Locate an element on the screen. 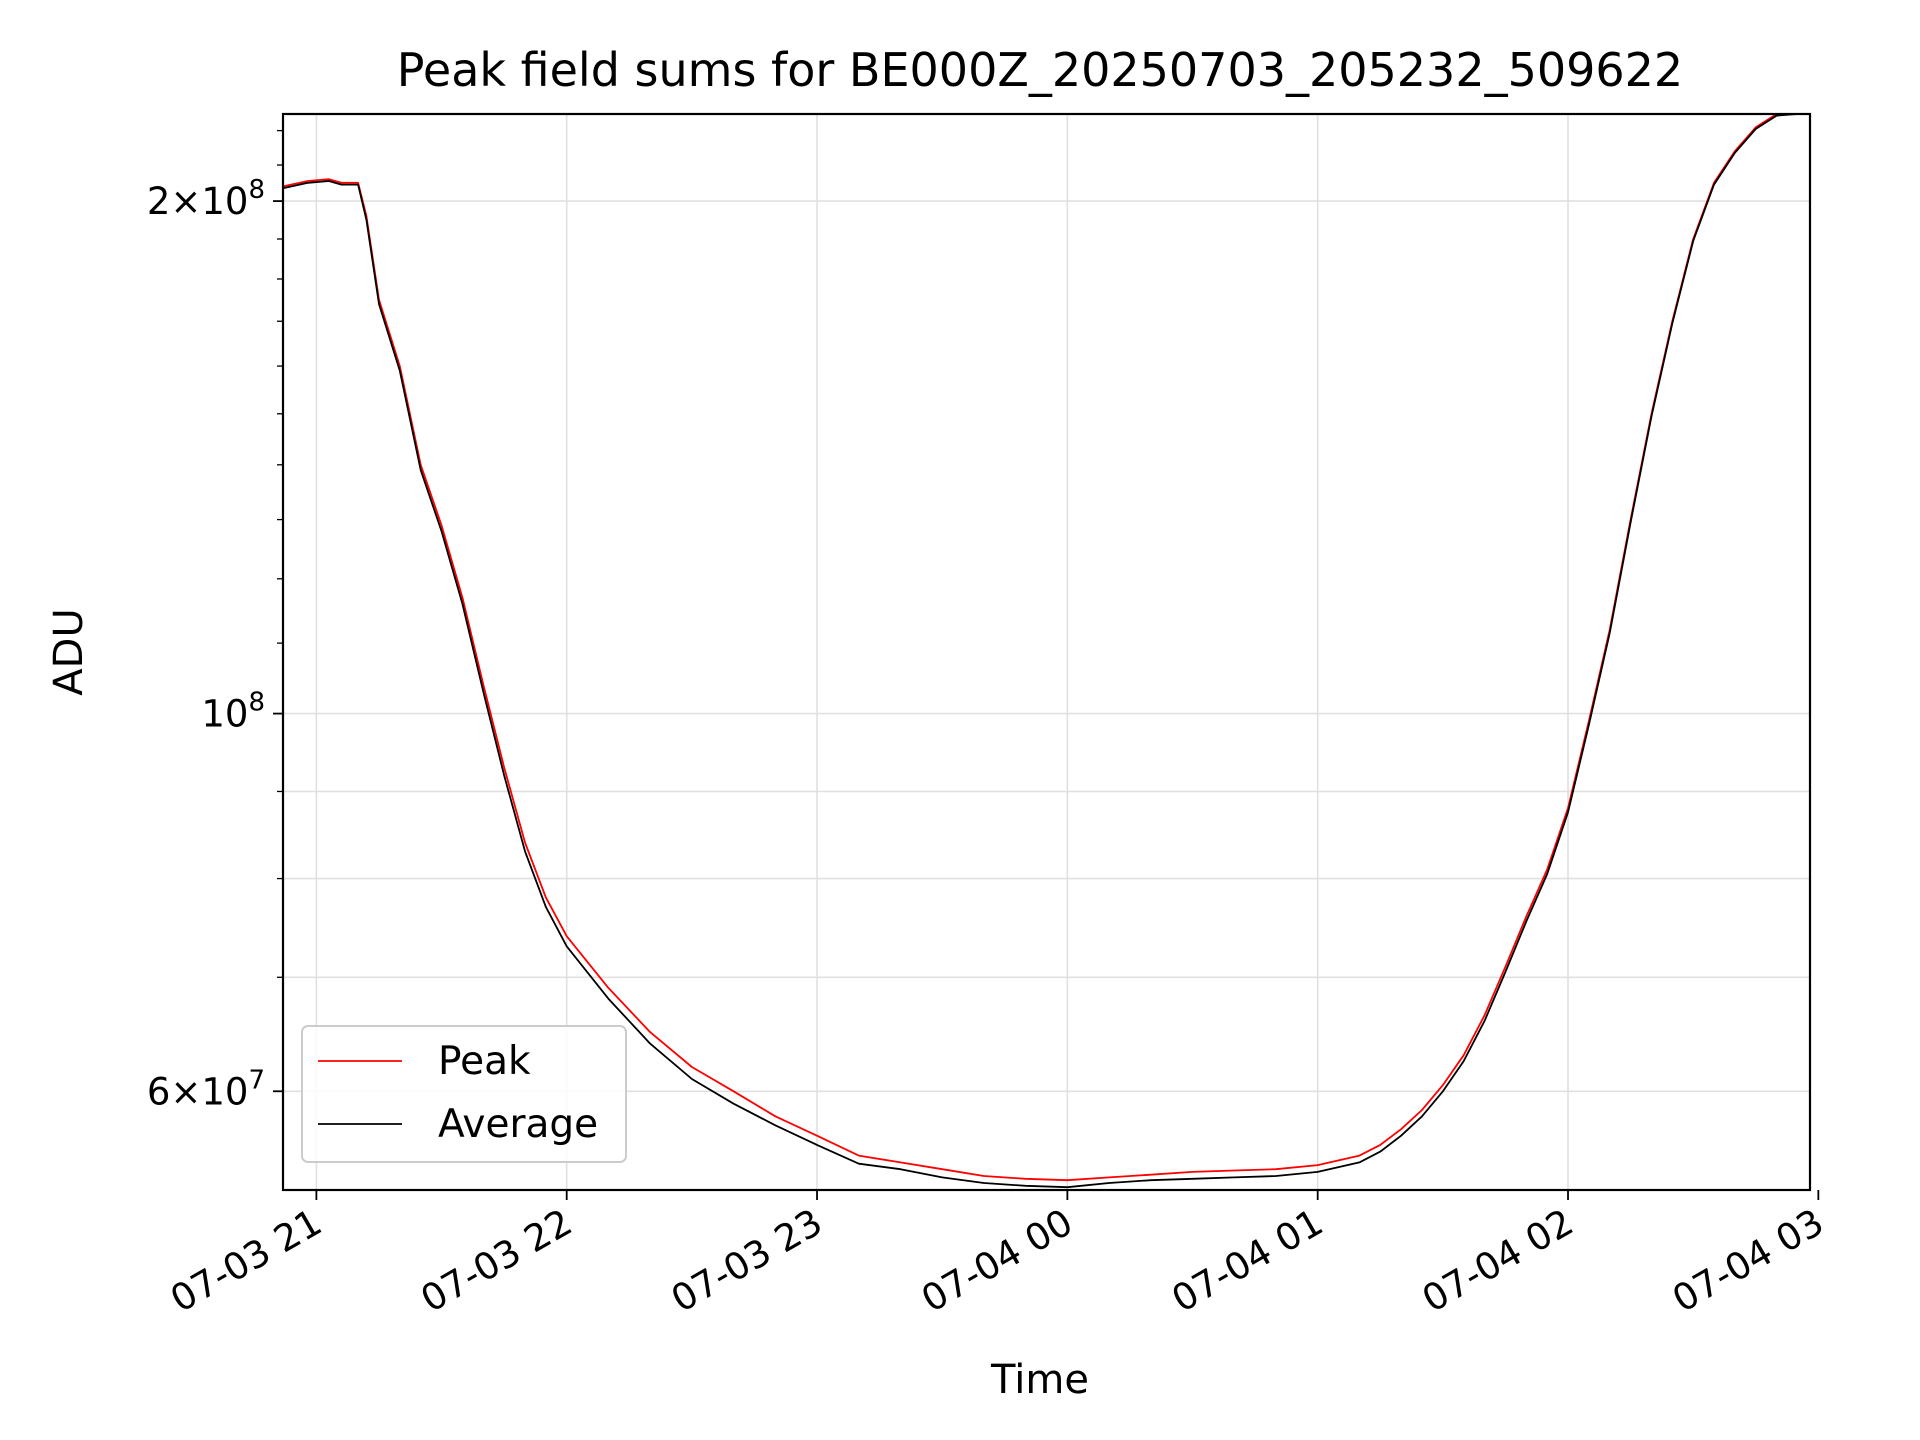  legend-box is located at coordinates (464, 1094).